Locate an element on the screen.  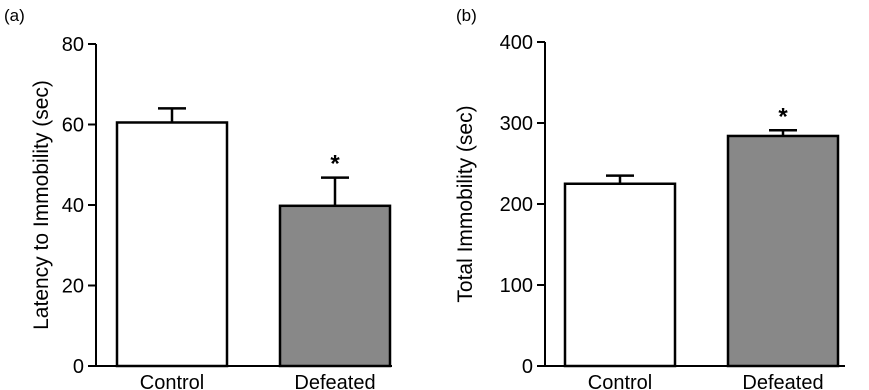
y-tick-label: 200 is located at coordinates (516, 205).